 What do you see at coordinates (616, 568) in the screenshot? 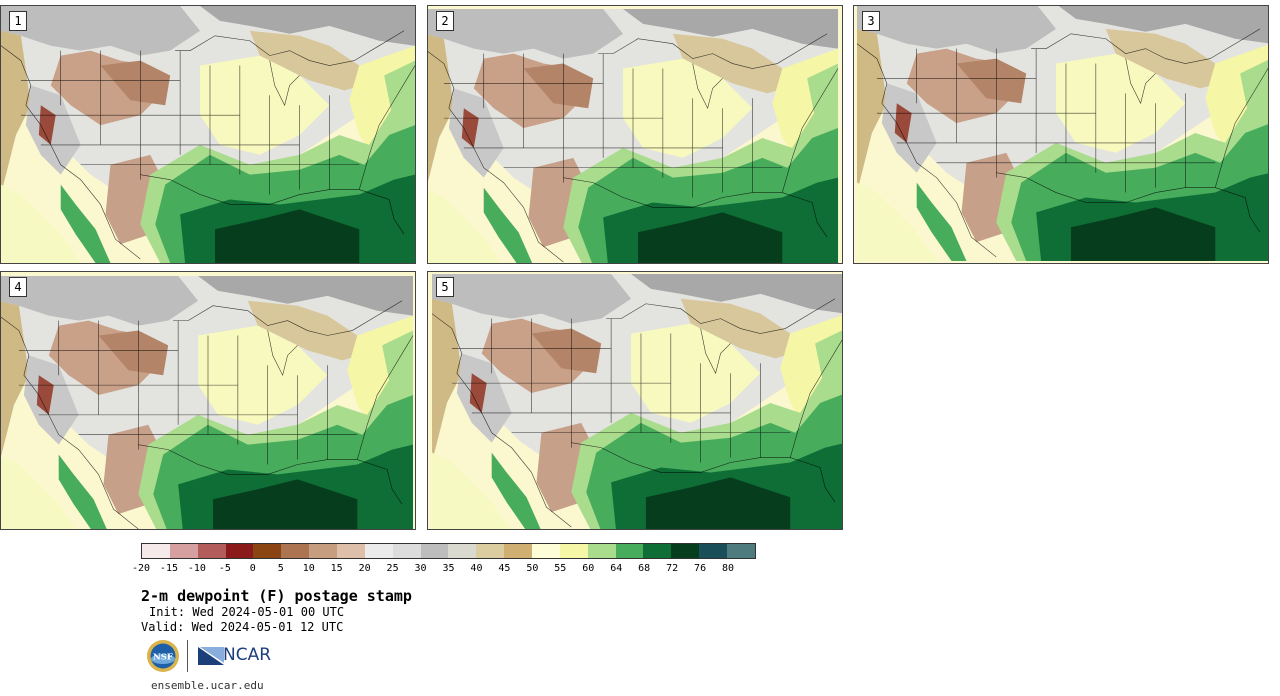
I see `colorbar-tick-label: 64` at bounding box center [616, 568].